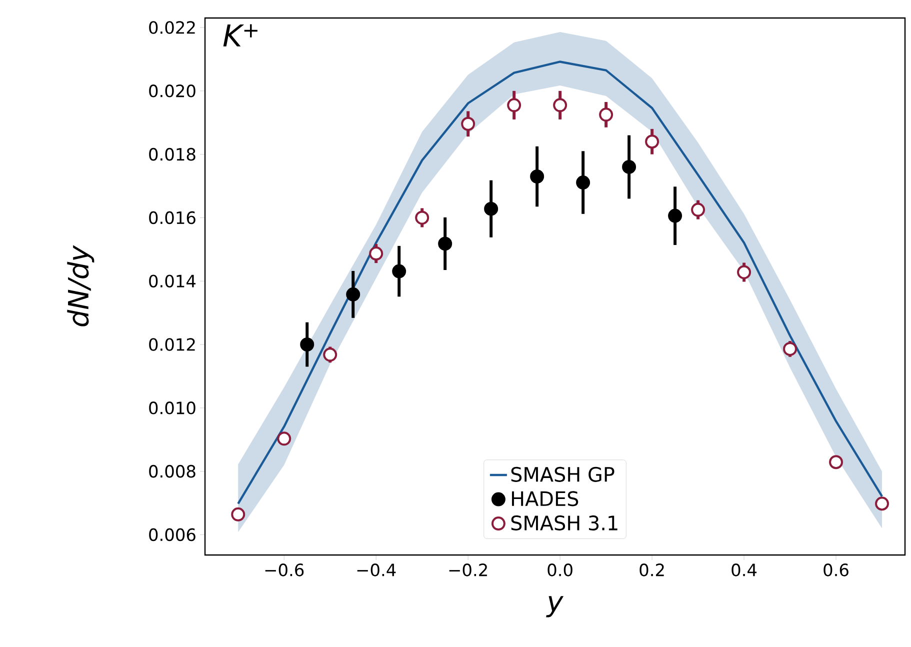 This screenshot has height=647, width=911. I want to click on legend-label: SMASH GP, so click(562, 474).